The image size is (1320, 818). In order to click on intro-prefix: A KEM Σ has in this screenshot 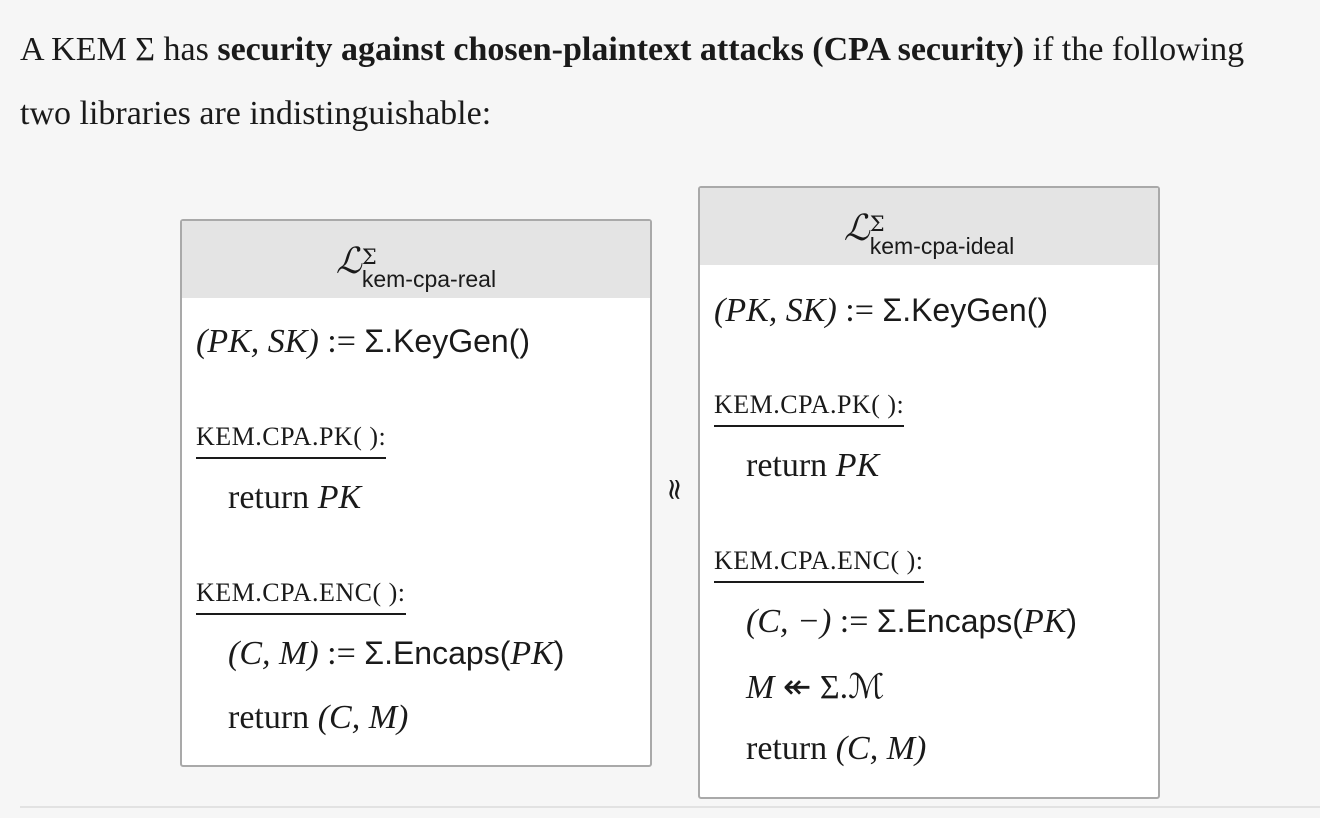, I will do `click(119, 49)`.